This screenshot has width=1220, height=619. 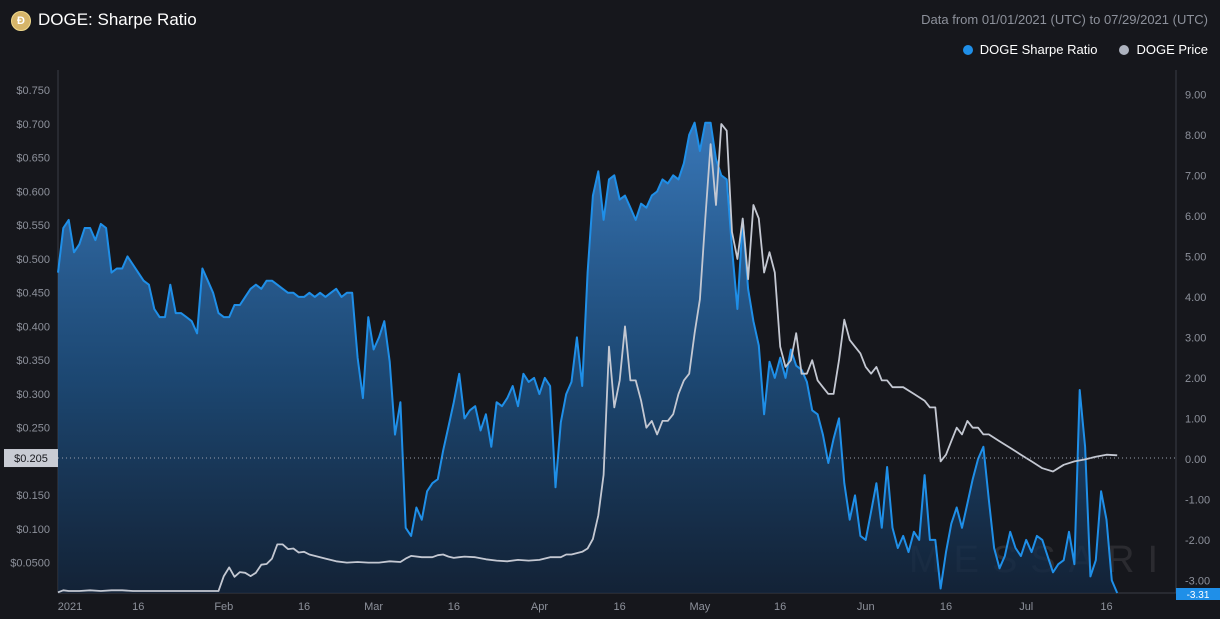 What do you see at coordinates (1195, 95) in the screenshot?
I see `right-tick-label: 9.00` at bounding box center [1195, 95].